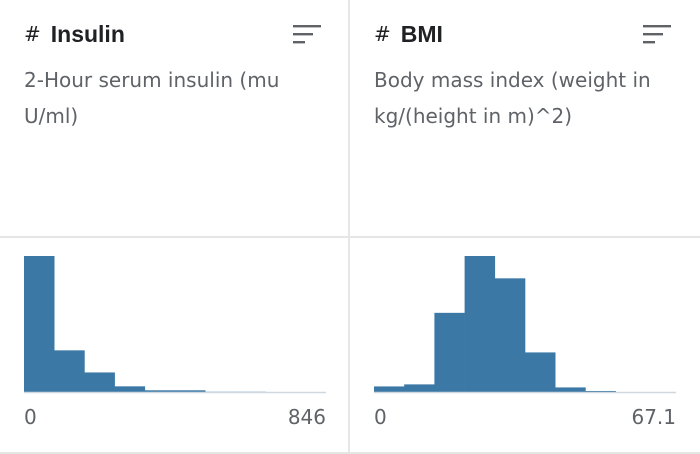 The image size is (700, 454). I want to click on column-header: # BMI, so click(523, 34).